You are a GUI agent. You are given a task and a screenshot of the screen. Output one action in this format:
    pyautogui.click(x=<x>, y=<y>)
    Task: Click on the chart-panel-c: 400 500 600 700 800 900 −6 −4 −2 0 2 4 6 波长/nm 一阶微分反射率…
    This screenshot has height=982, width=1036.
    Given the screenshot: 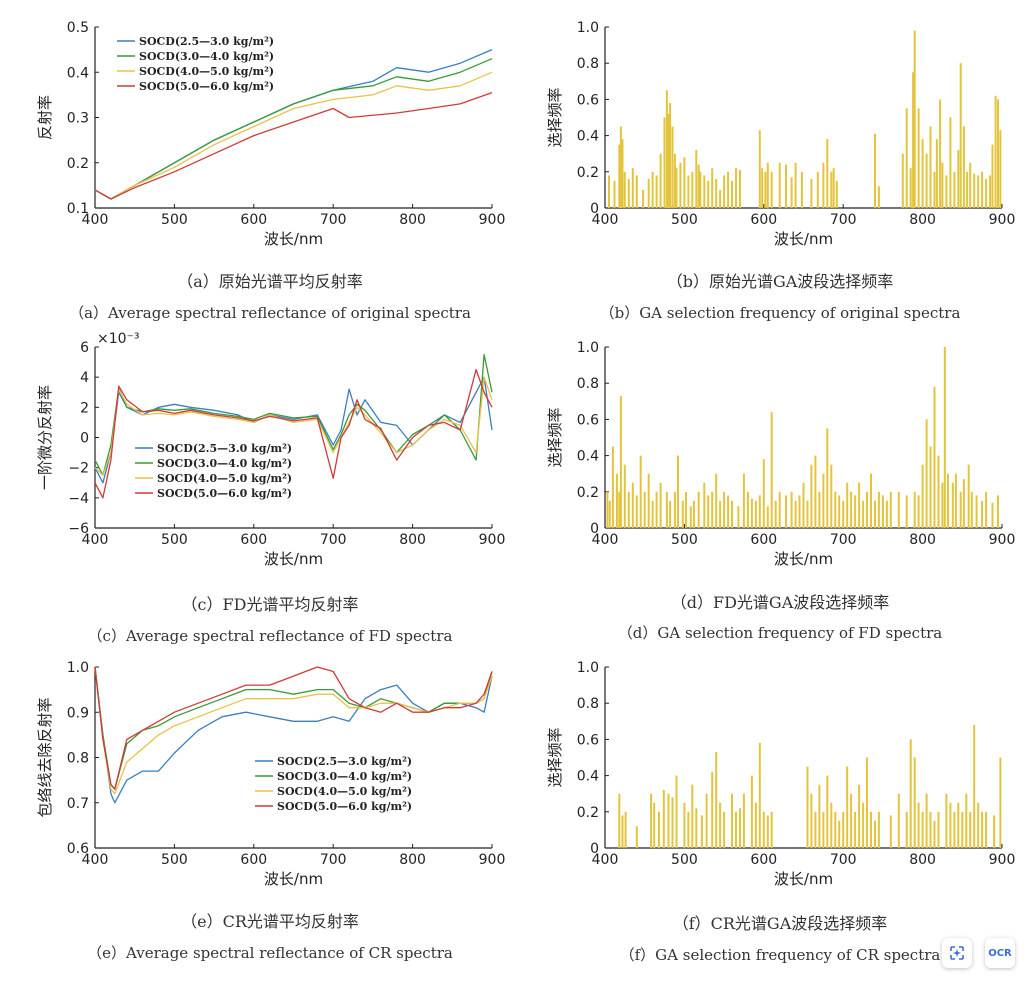 What is the action you would take?
    pyautogui.click(x=270, y=455)
    